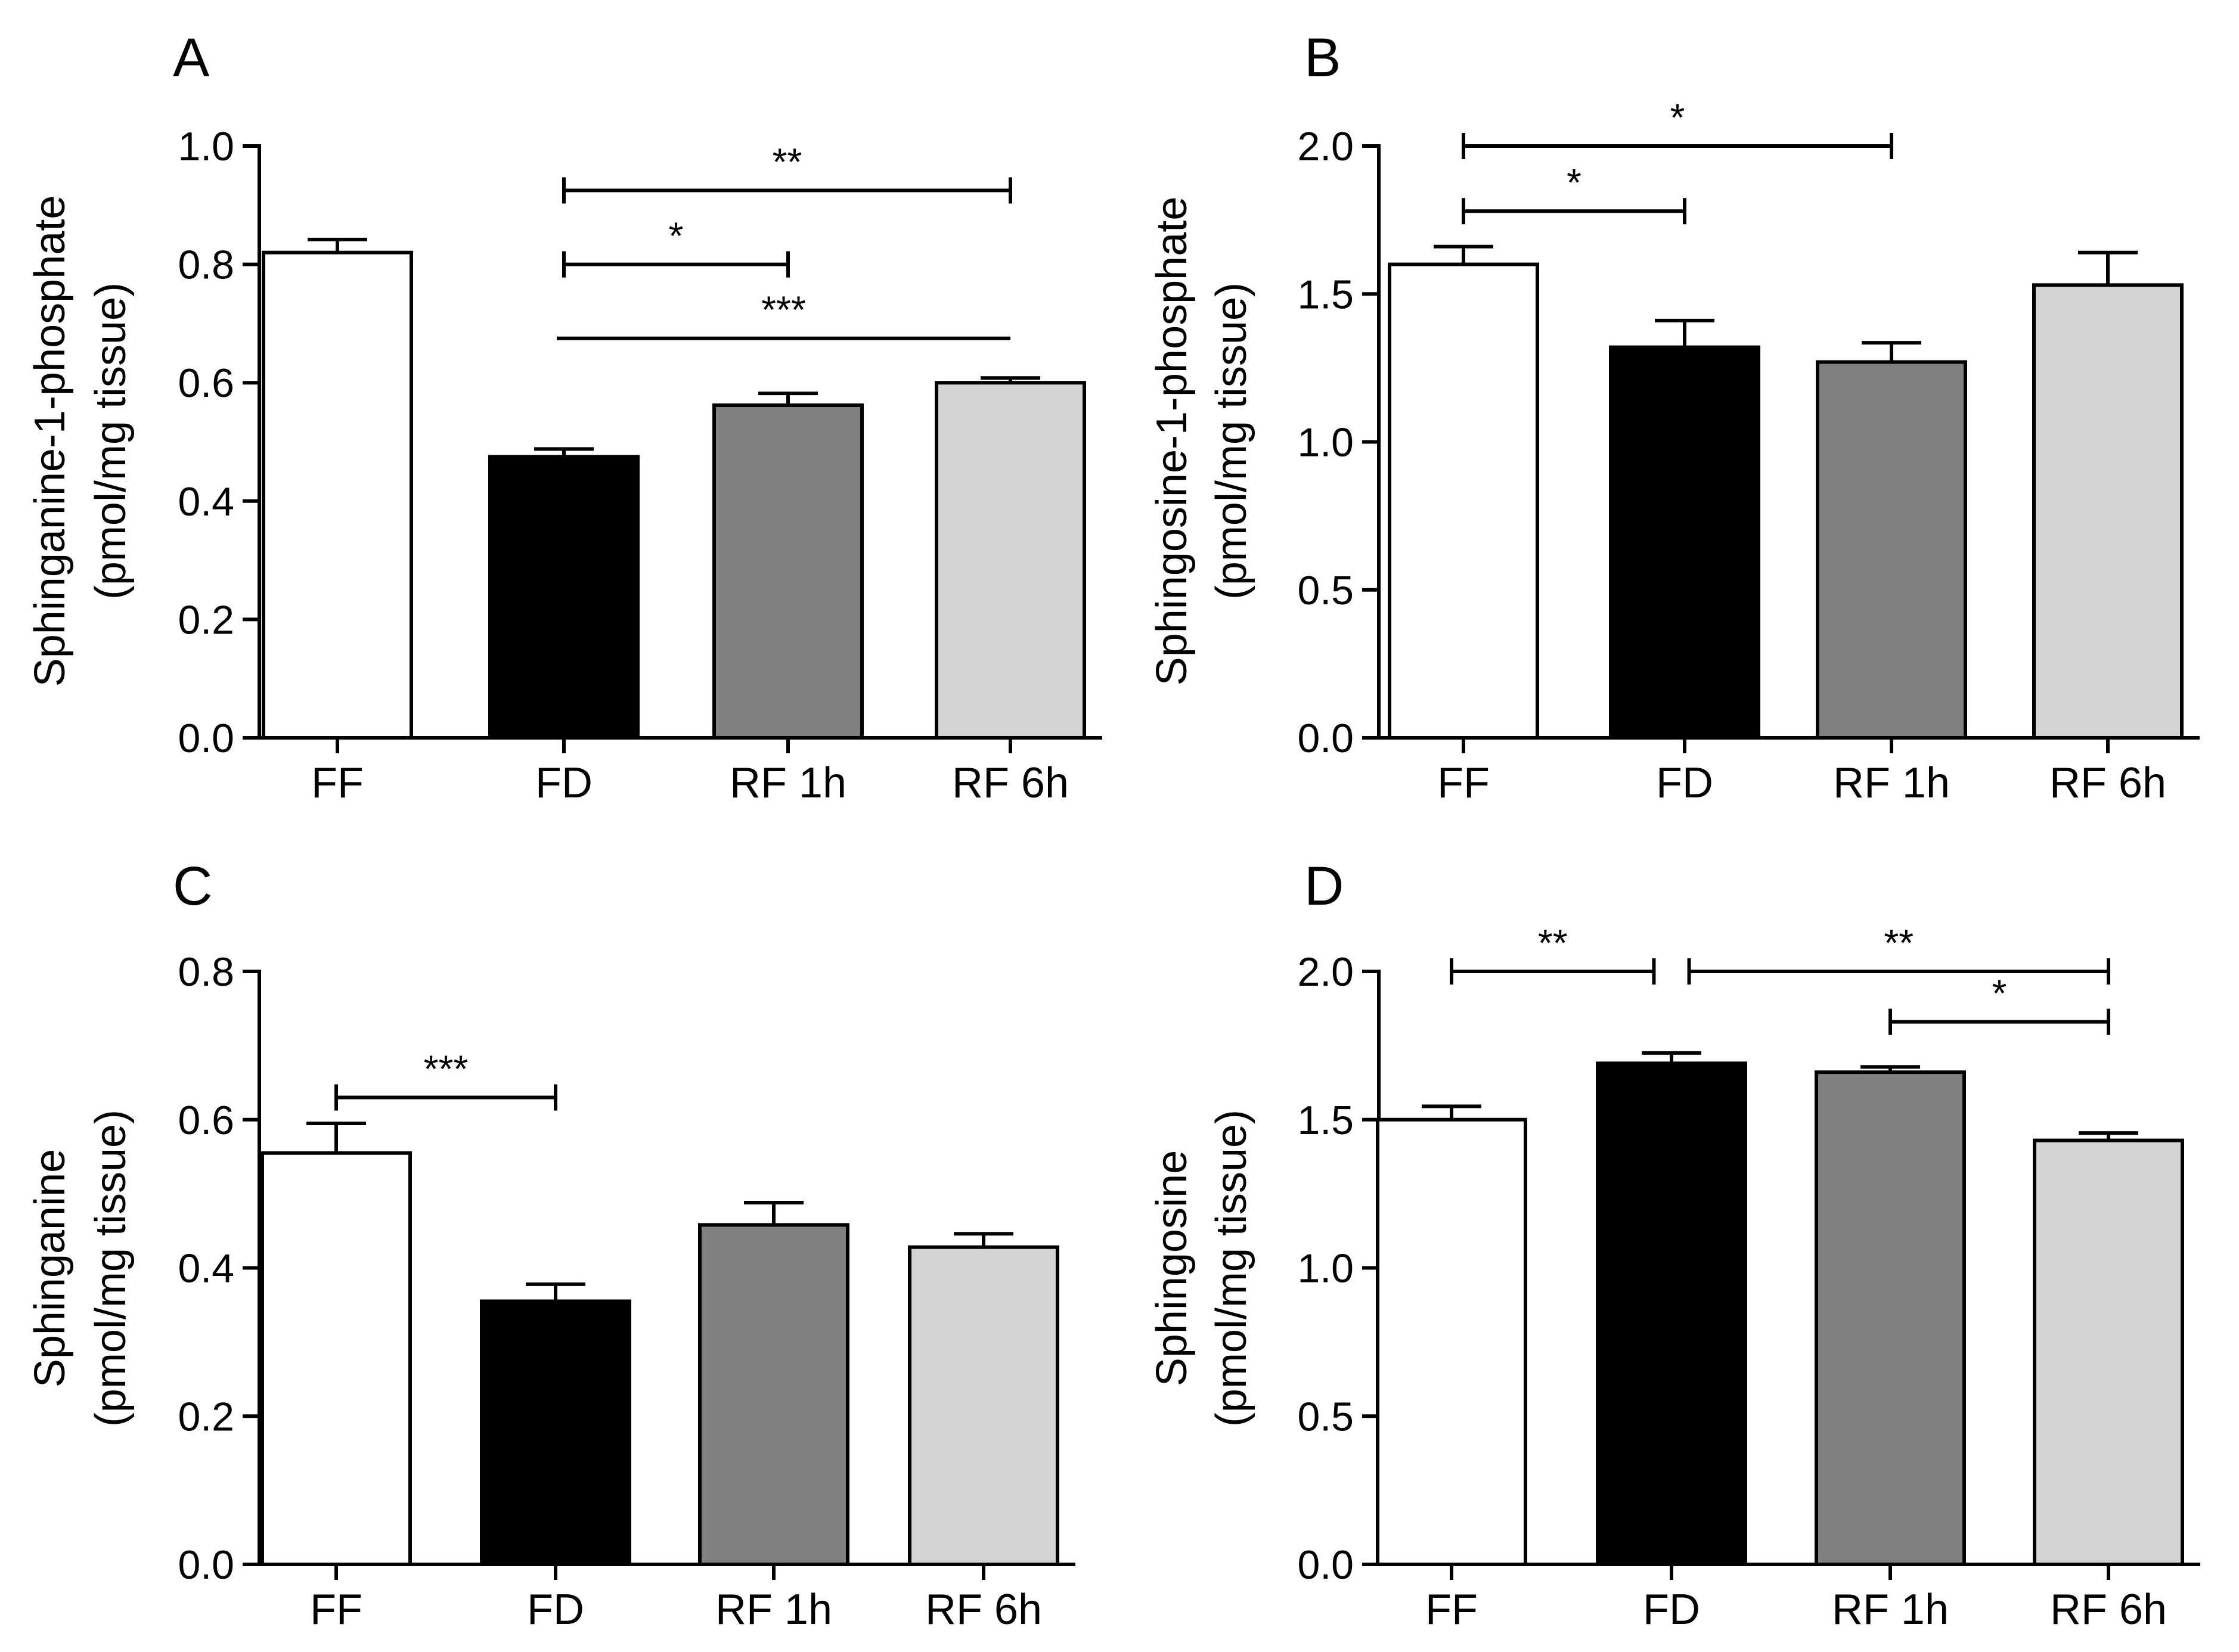  Describe the element at coordinates (1325, 1268) in the screenshot. I see `panel-d-y-tick-label: 1.0` at that location.